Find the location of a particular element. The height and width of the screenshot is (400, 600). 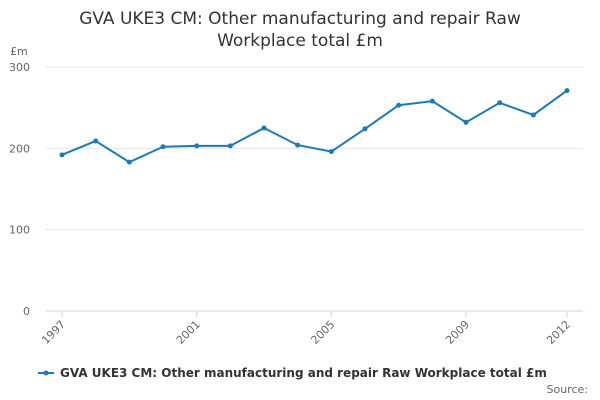

x-tick-label: 2009 is located at coordinates (457, 332).